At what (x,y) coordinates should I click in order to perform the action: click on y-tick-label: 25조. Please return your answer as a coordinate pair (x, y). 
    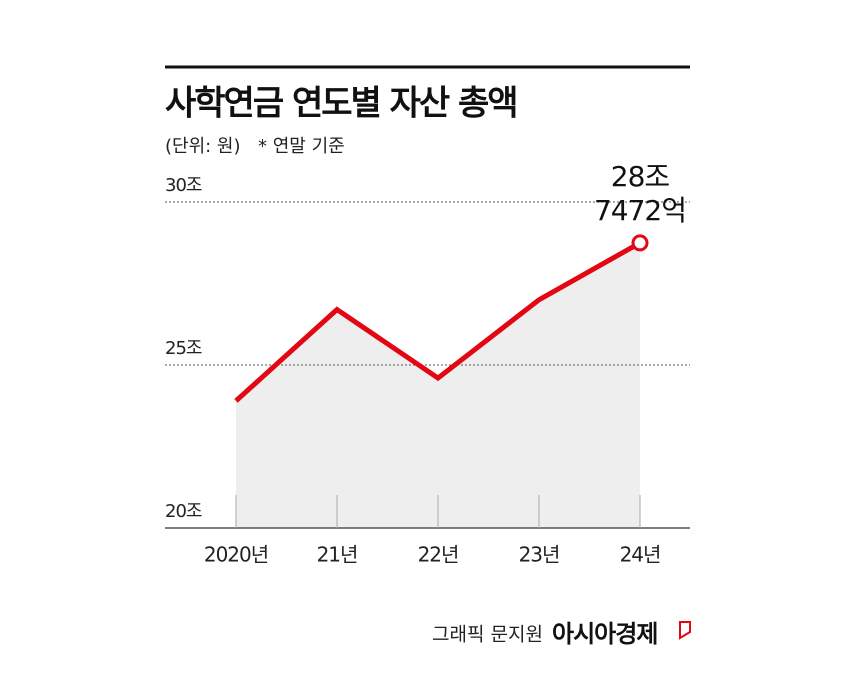
    Looking at the image, I should click on (183, 348).